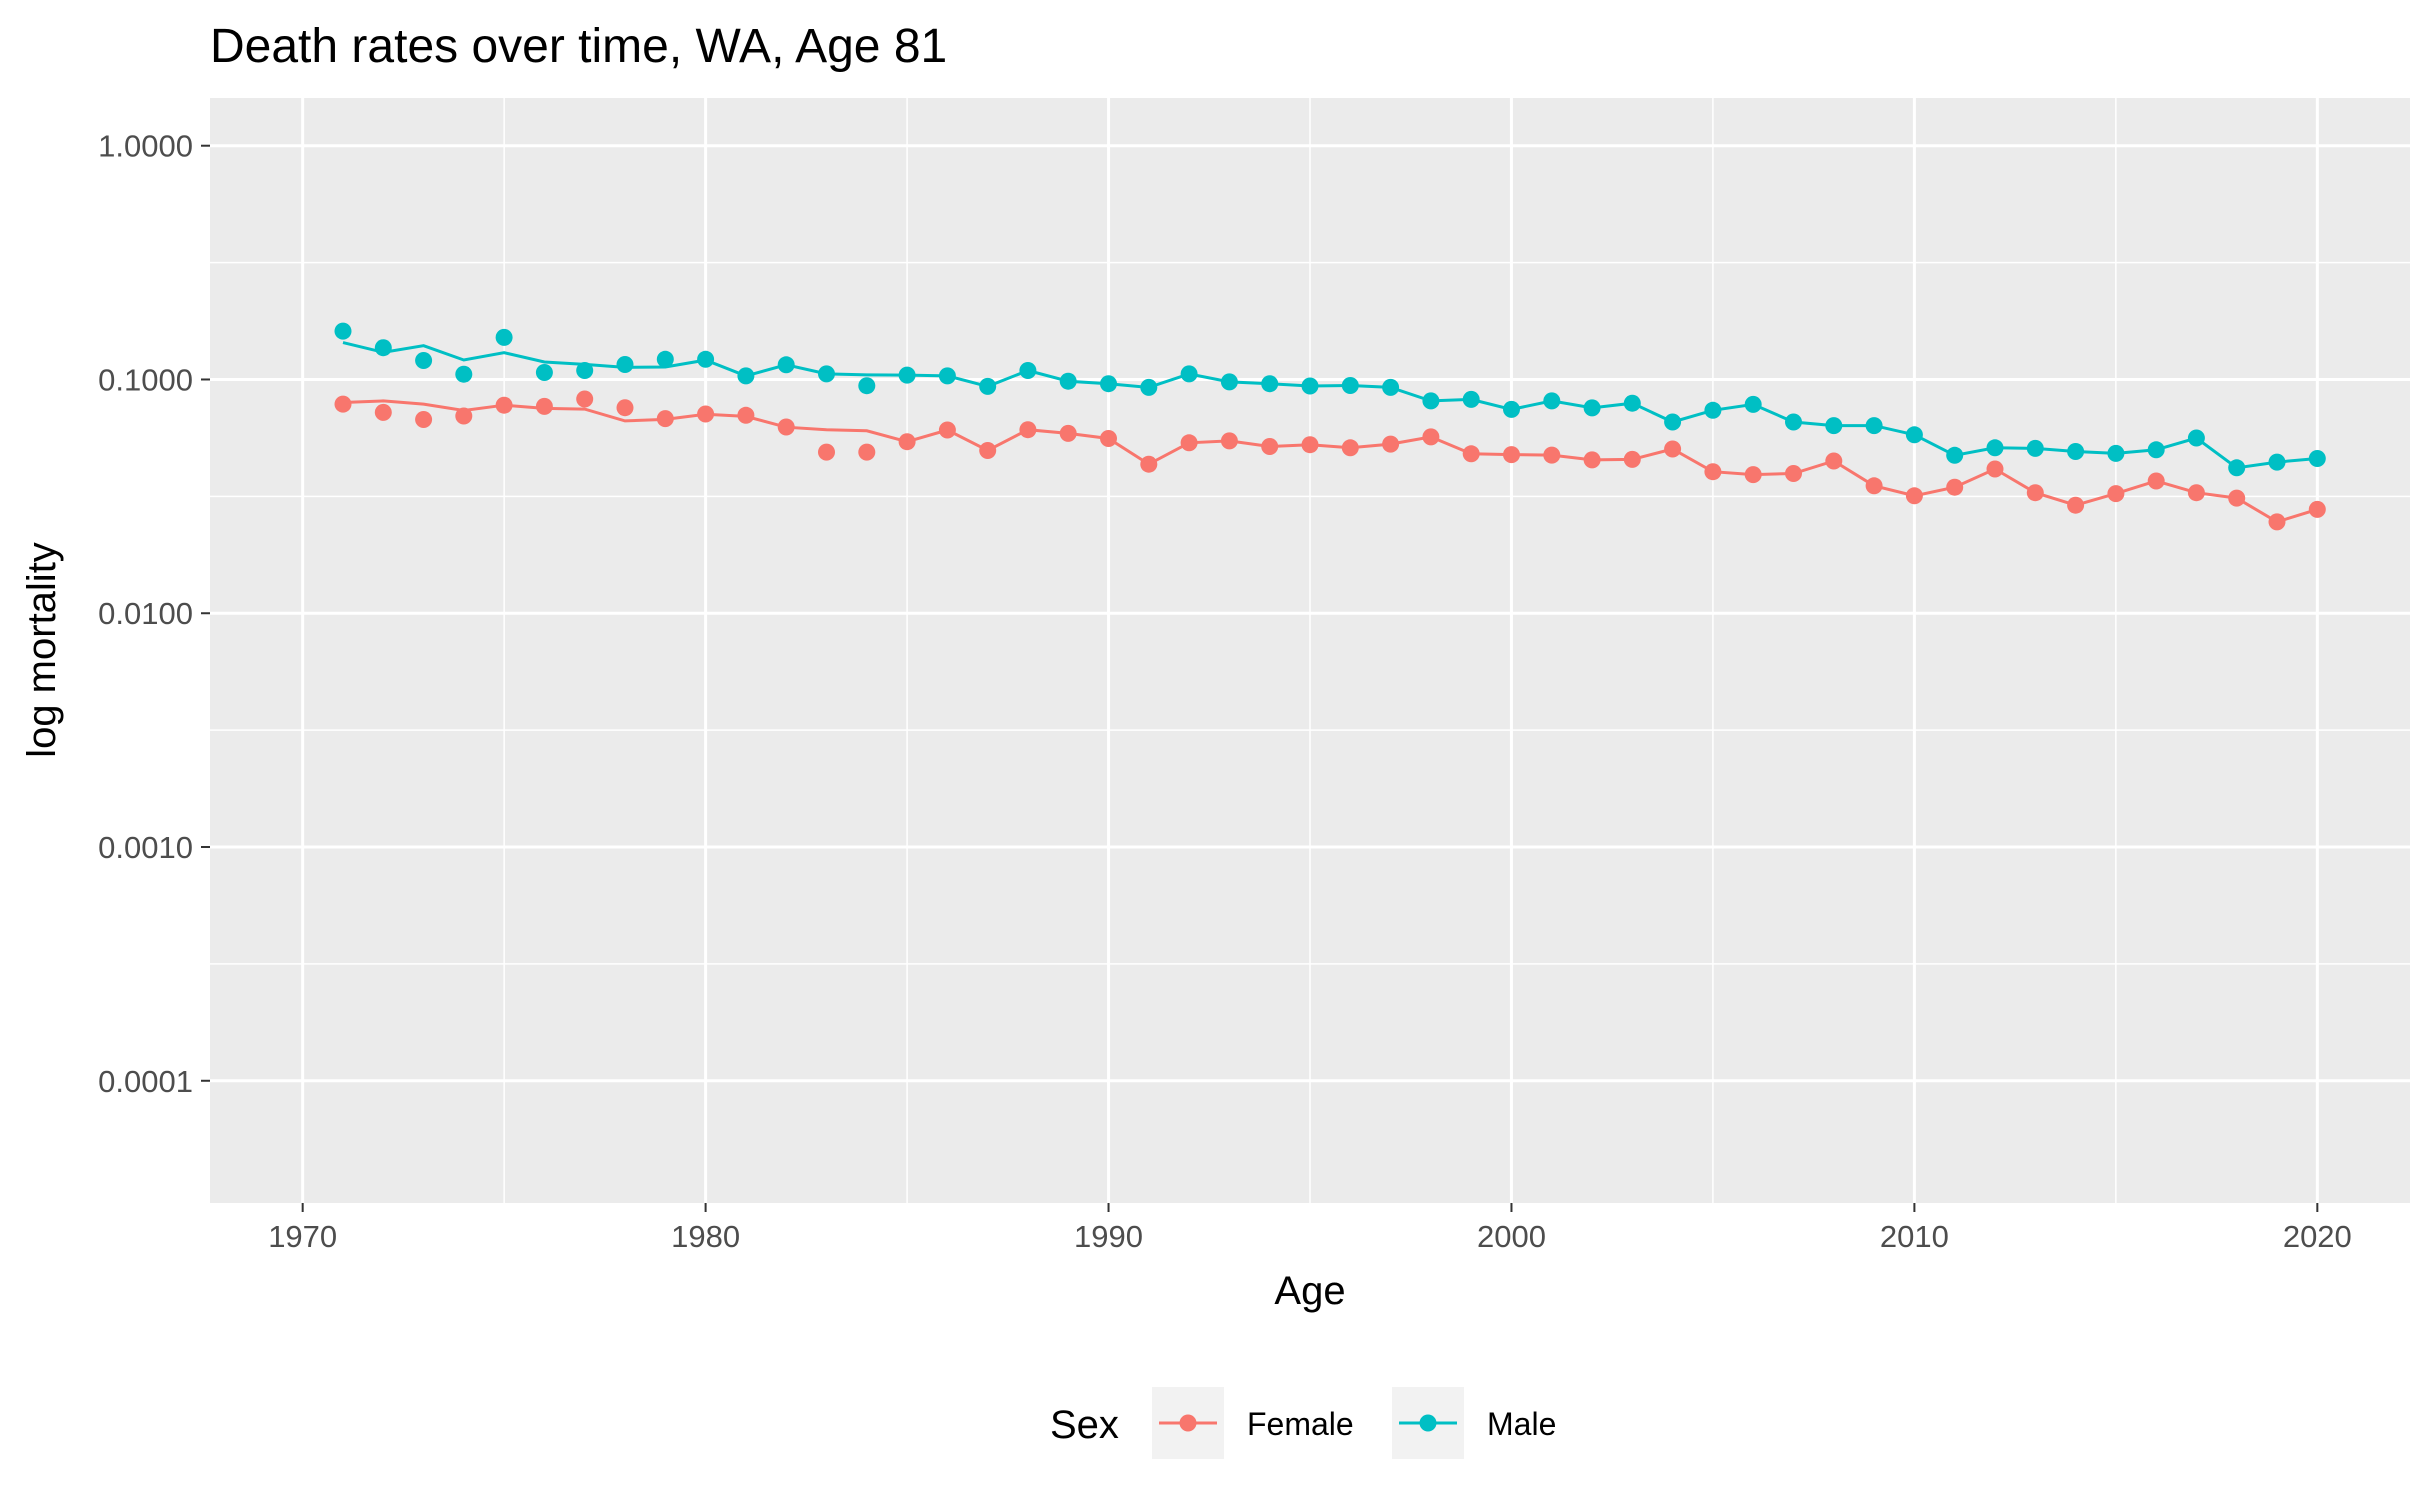  I want to click on legend-key-point-female, so click(1188, 1423).